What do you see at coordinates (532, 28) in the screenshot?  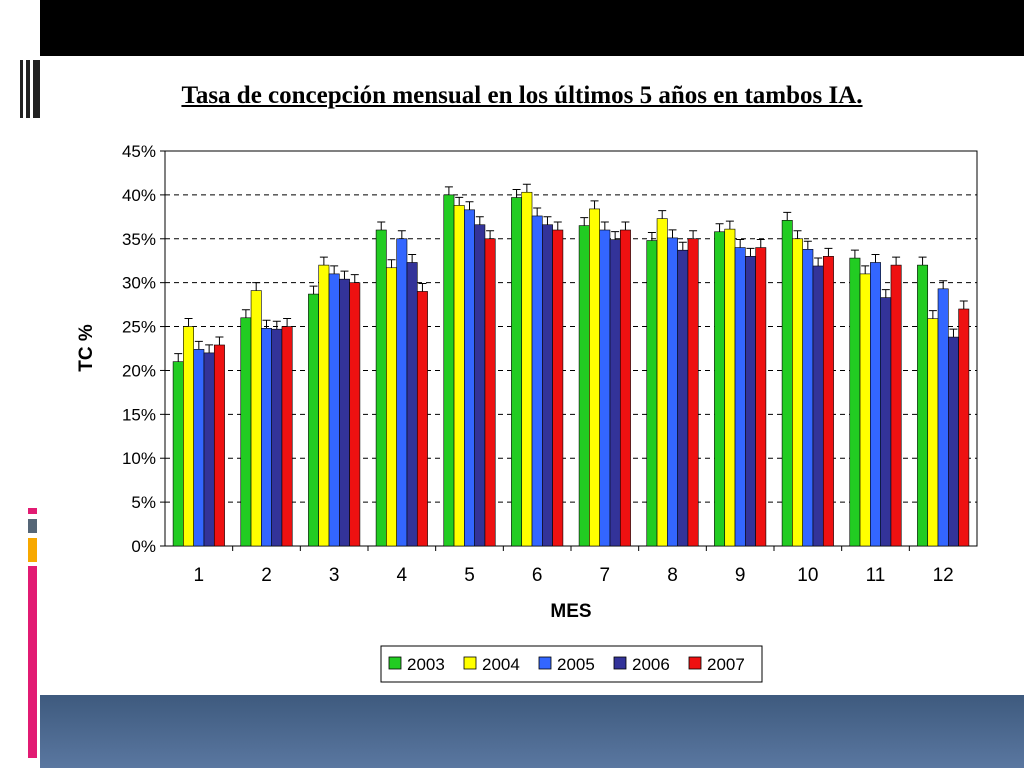 I see `slide-header-bar` at bounding box center [532, 28].